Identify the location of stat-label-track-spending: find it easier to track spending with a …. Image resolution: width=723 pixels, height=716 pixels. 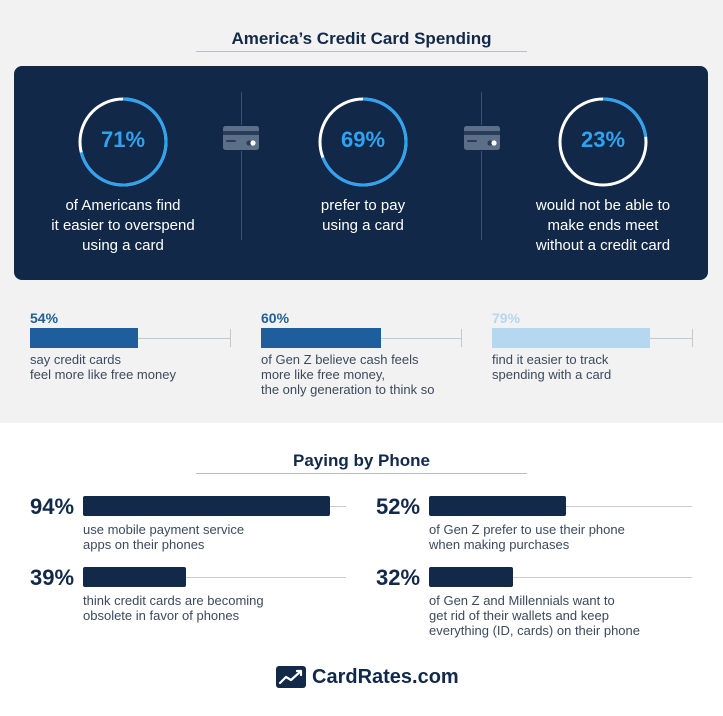
(551, 367).